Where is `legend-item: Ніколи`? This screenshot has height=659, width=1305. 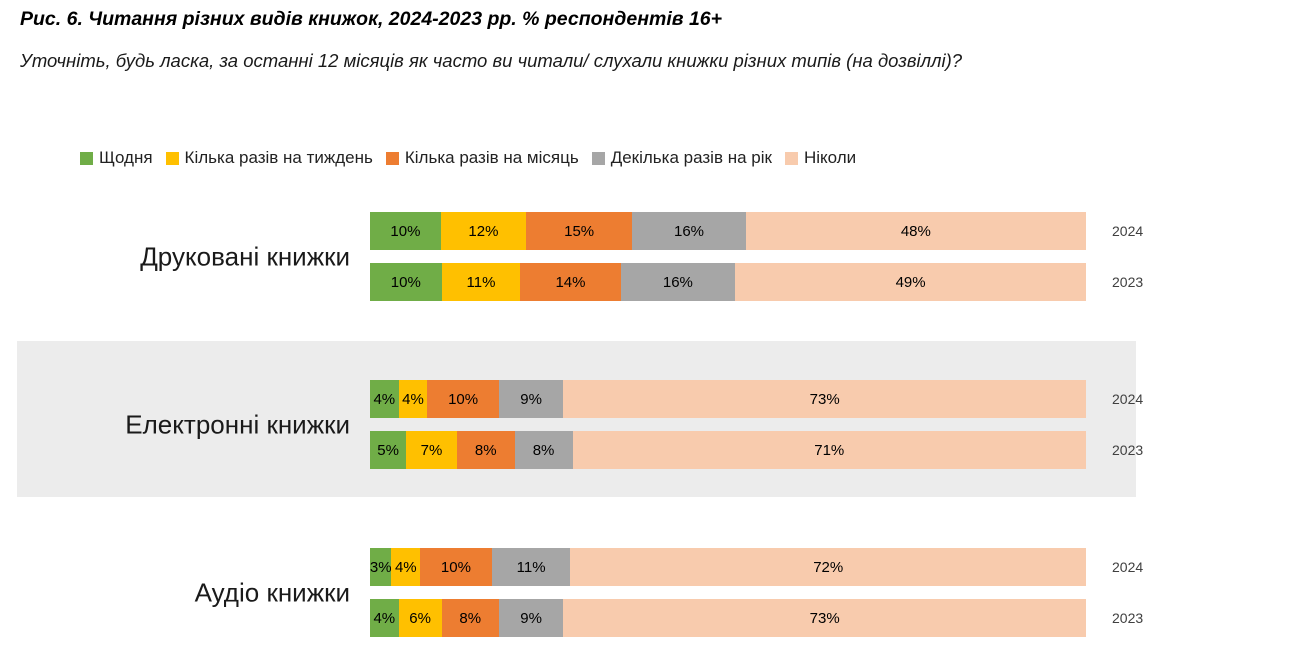
legend-item: Ніколи is located at coordinates (820, 158).